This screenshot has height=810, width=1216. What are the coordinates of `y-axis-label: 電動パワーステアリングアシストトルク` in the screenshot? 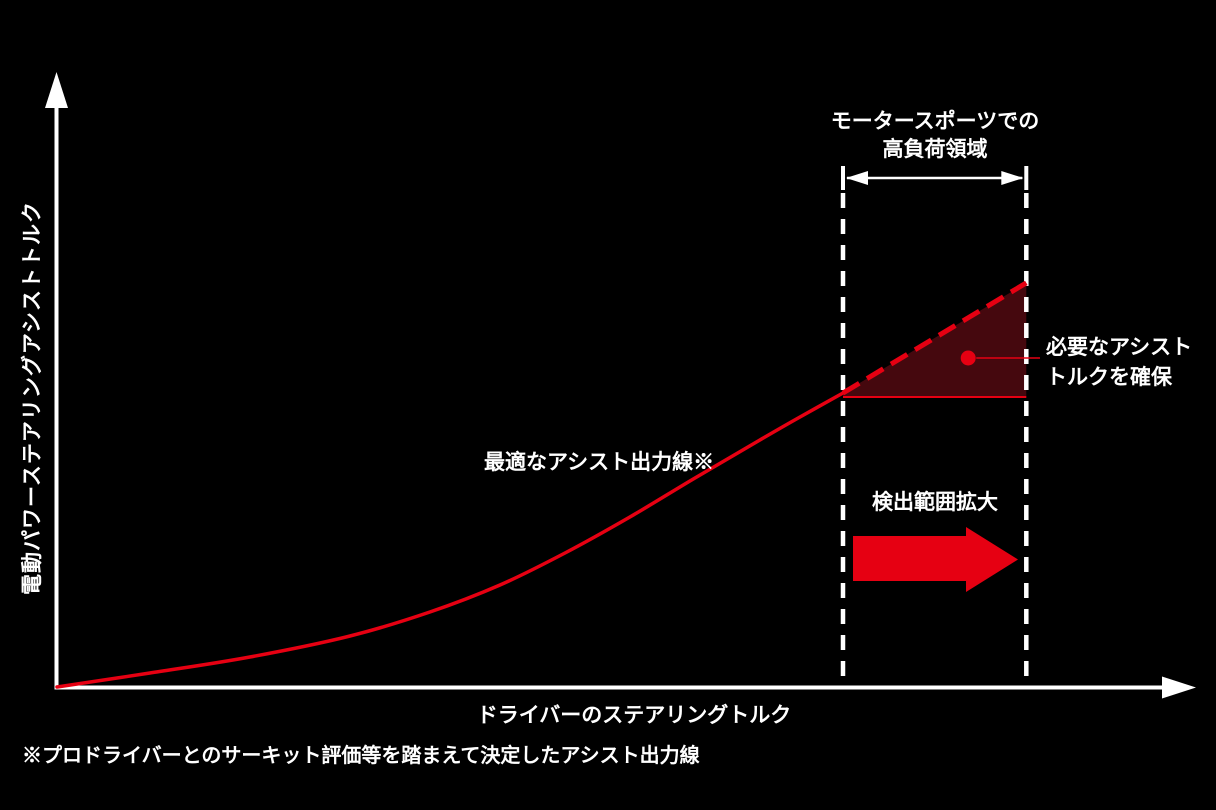 It's located at (32, 398).